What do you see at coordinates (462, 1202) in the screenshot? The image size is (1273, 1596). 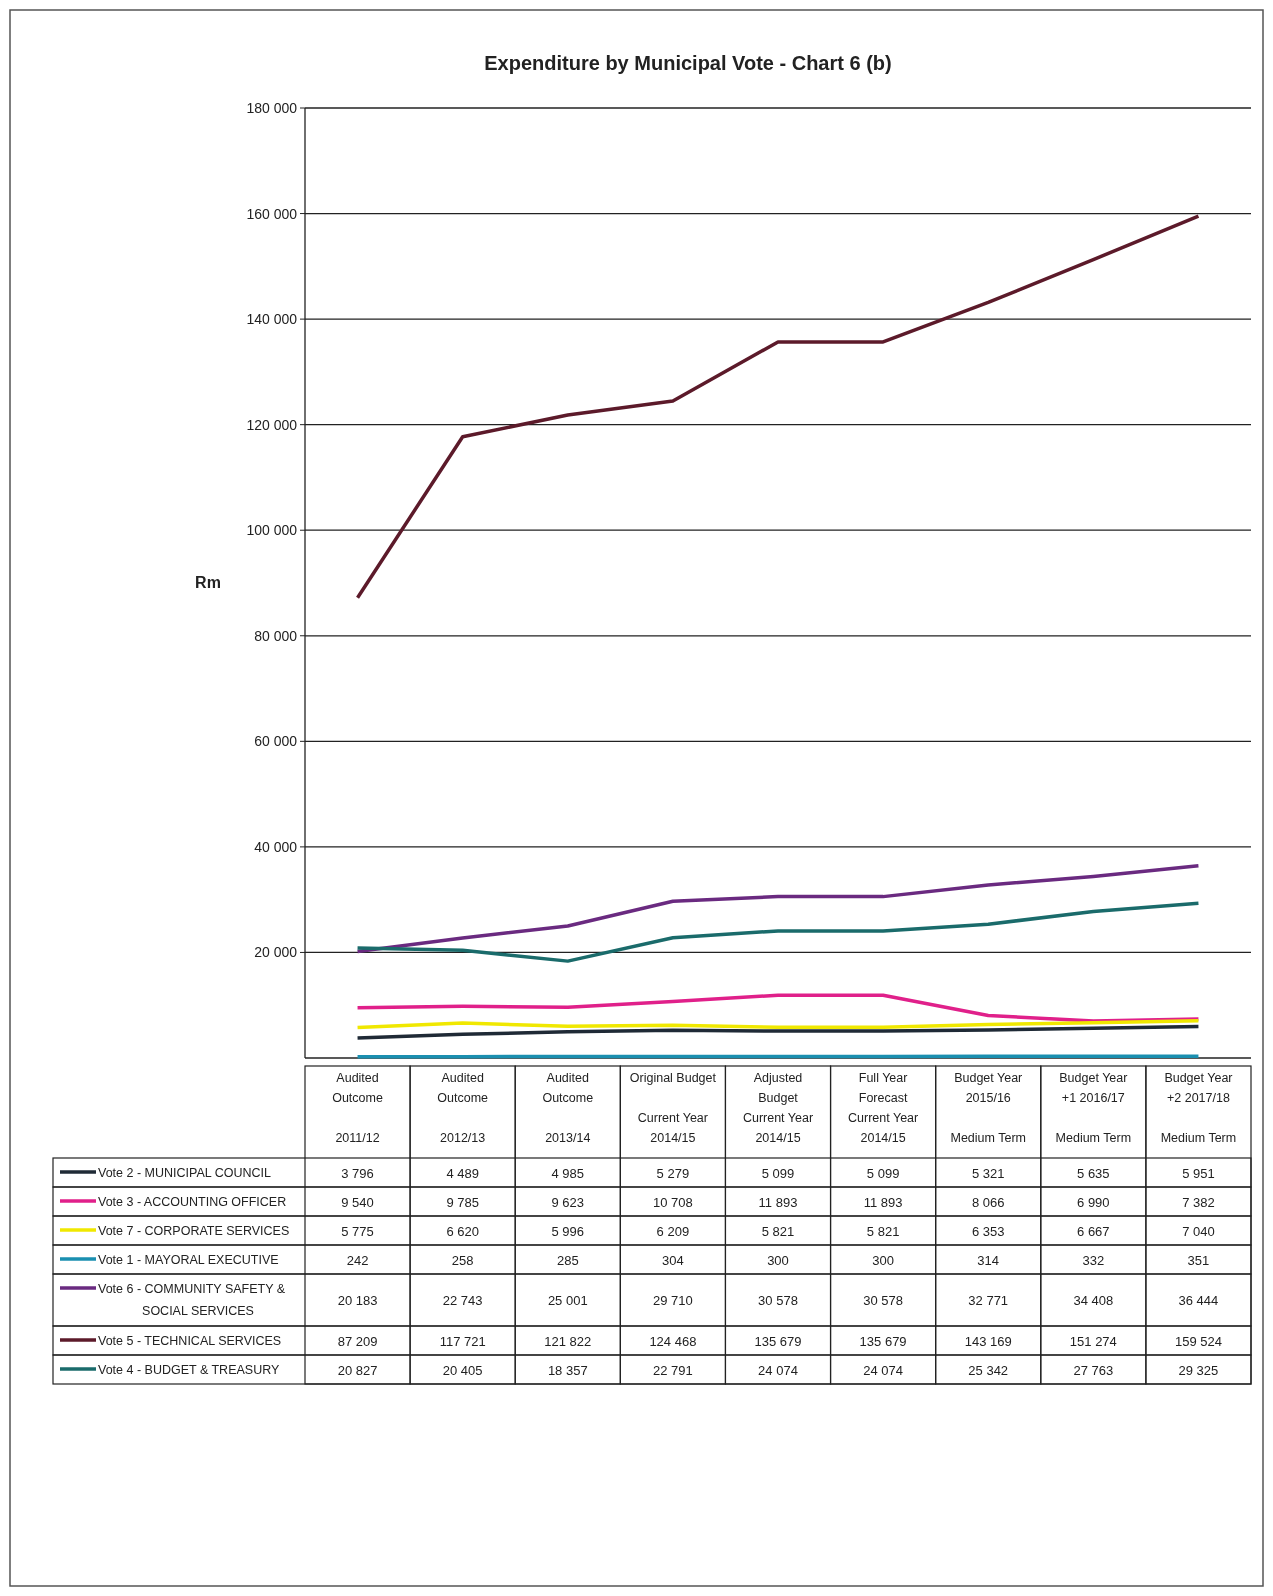 I see `data-label: 9 785` at bounding box center [462, 1202].